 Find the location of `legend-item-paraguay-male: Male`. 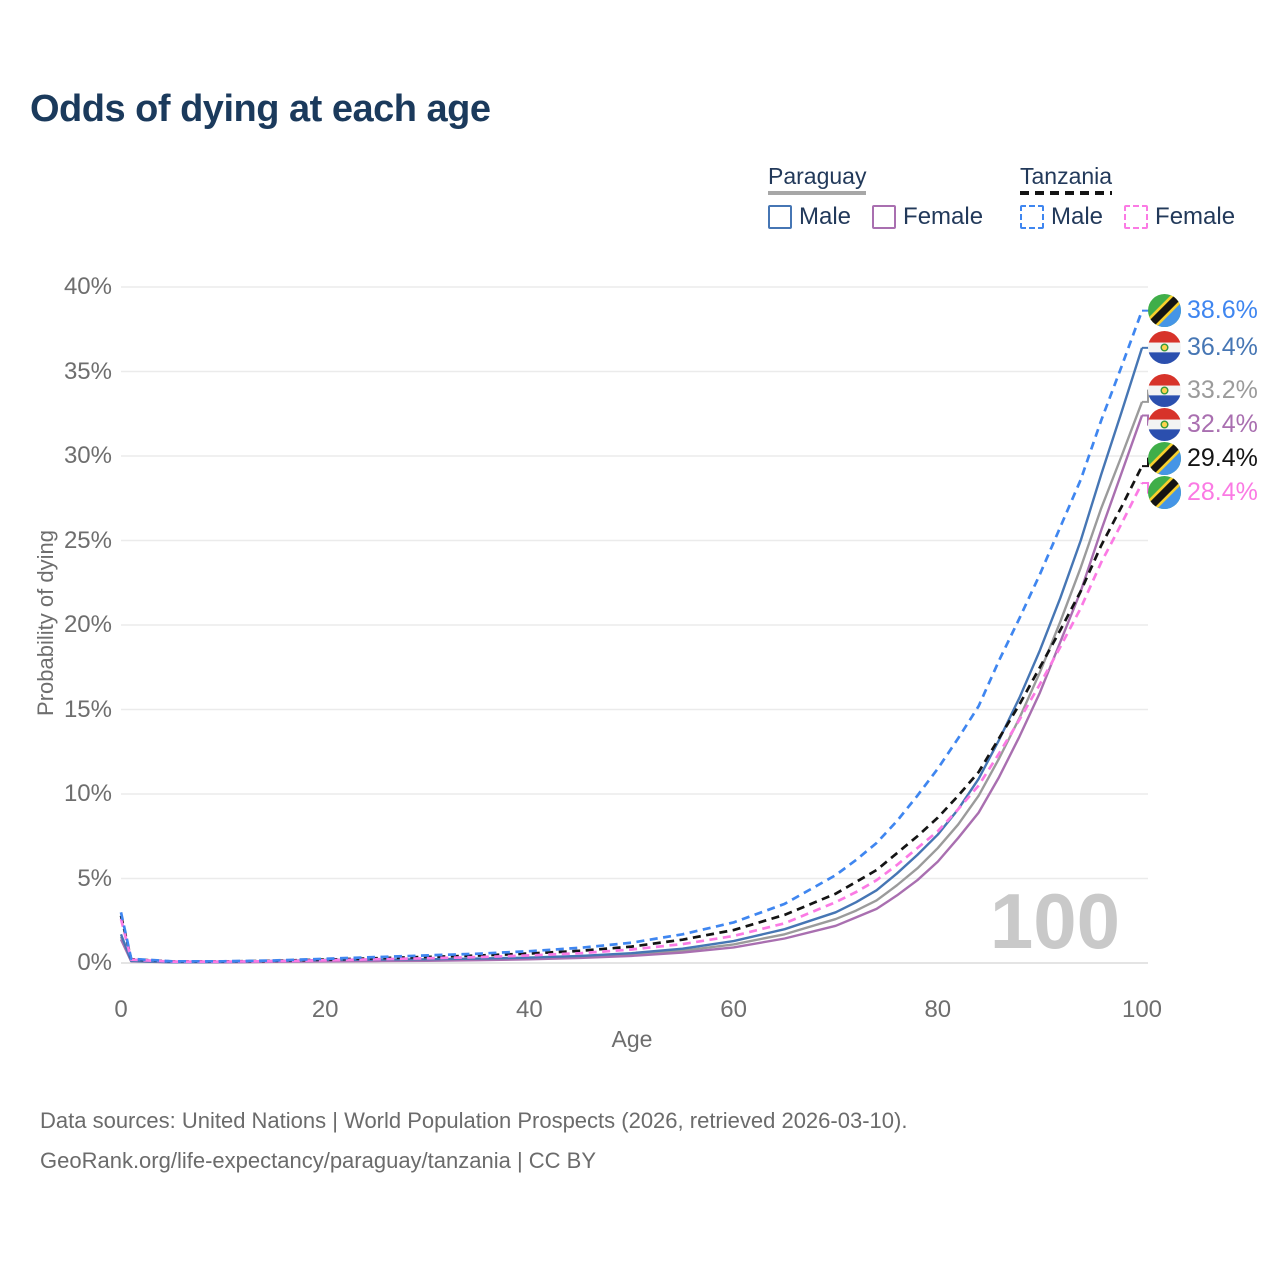

legend-item-paraguay-male: Male is located at coordinates (809, 217).